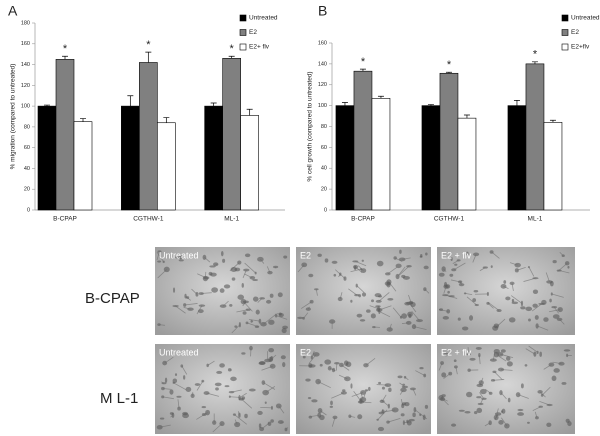  I want to click on micrograph: E2 + flv, so click(506, 389).